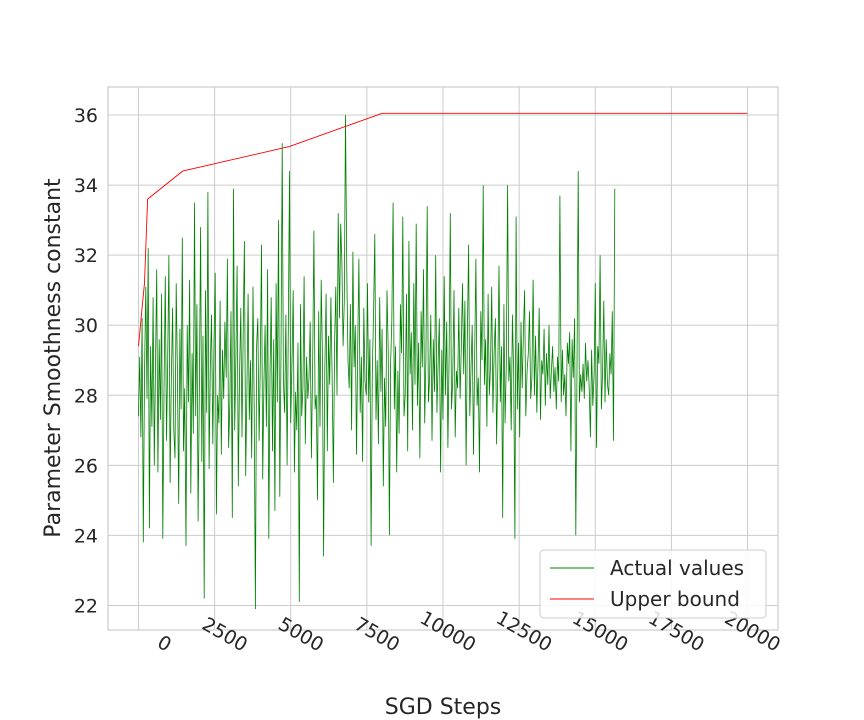  Describe the element at coordinates (86, 361) in the screenshot. I see `y-tick-labels: 22 24 26 28 30 32 34 36` at that location.